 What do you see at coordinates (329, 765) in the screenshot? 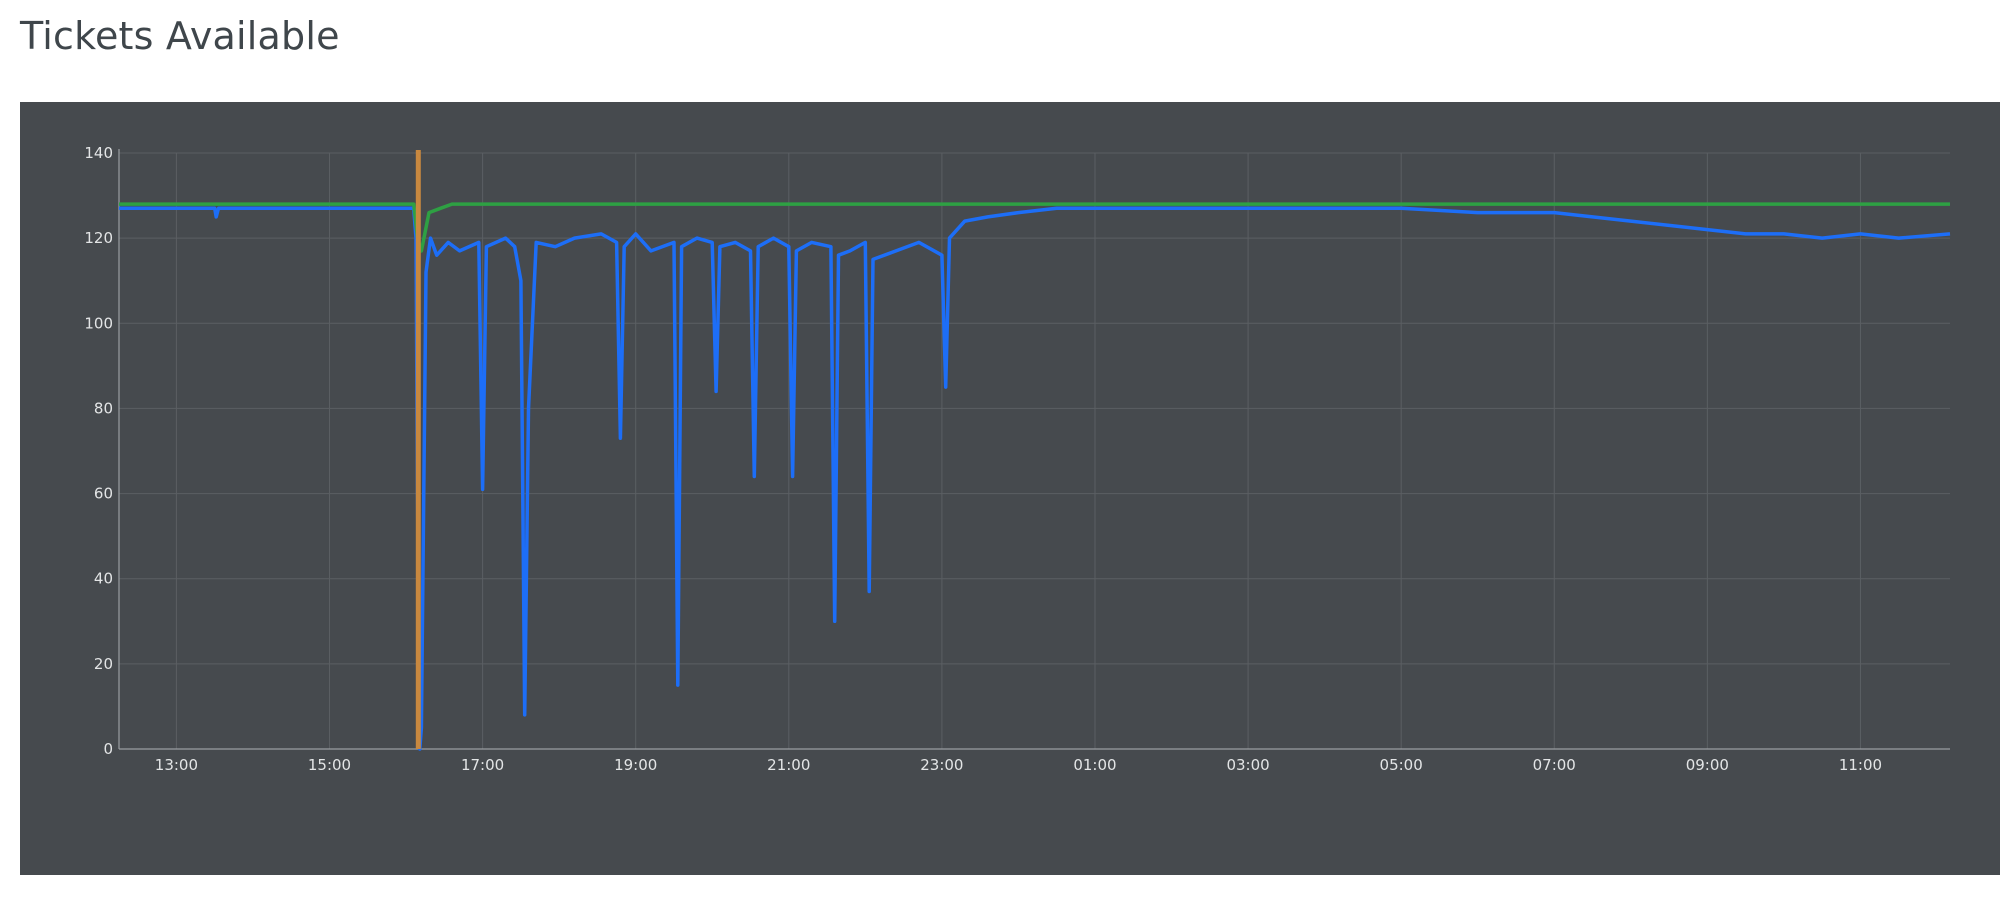
I see `x-tick-label: 15:00` at bounding box center [329, 765].